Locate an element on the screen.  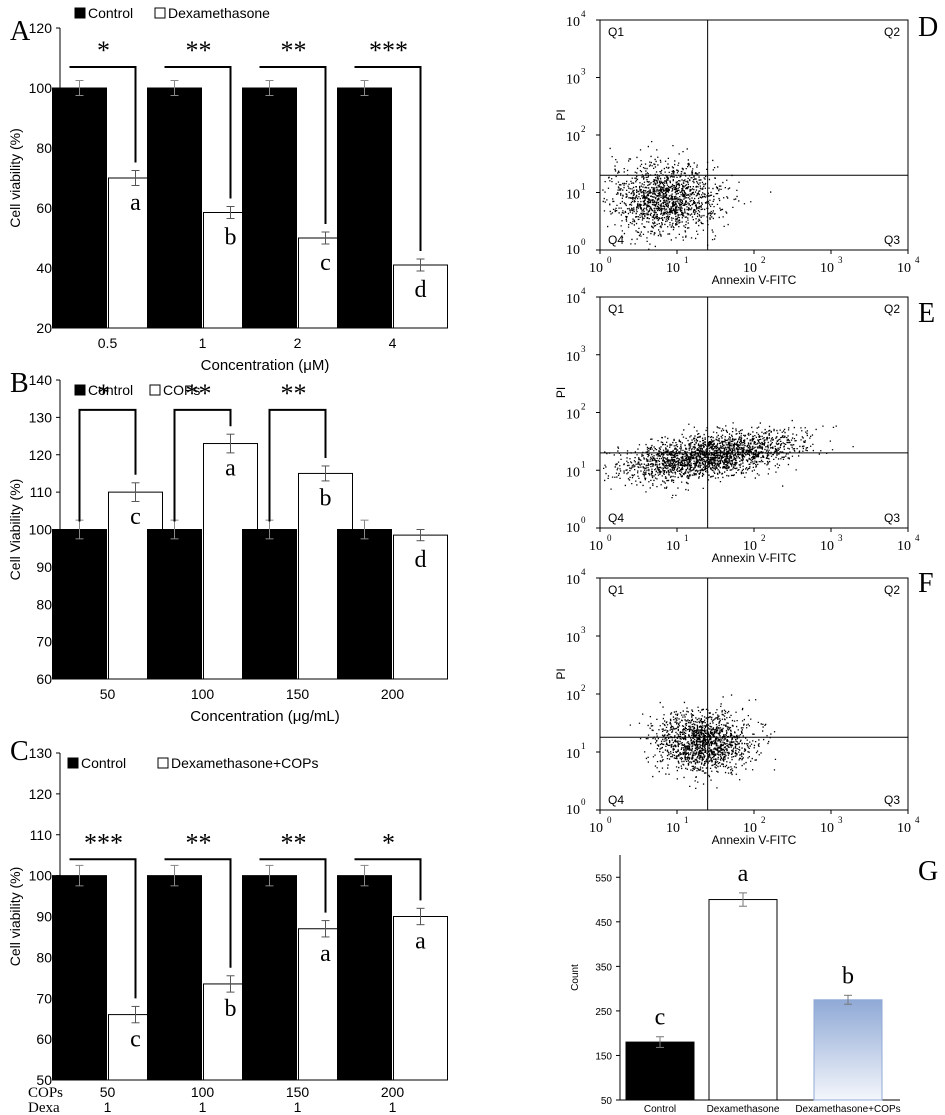
x-tick-exponent: 1 is located at coordinates (686, 260).